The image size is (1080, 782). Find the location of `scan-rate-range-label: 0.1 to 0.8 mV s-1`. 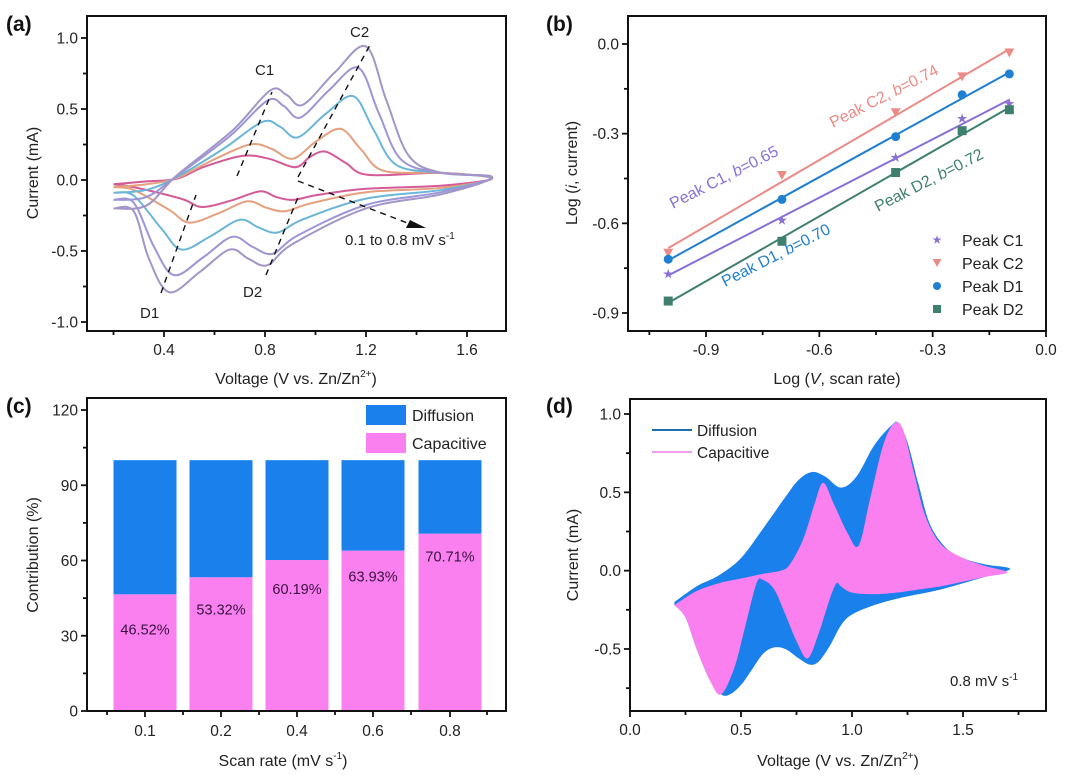

scan-rate-range-label: 0.1 to 0.8 mV s-1 is located at coordinates (400, 240).